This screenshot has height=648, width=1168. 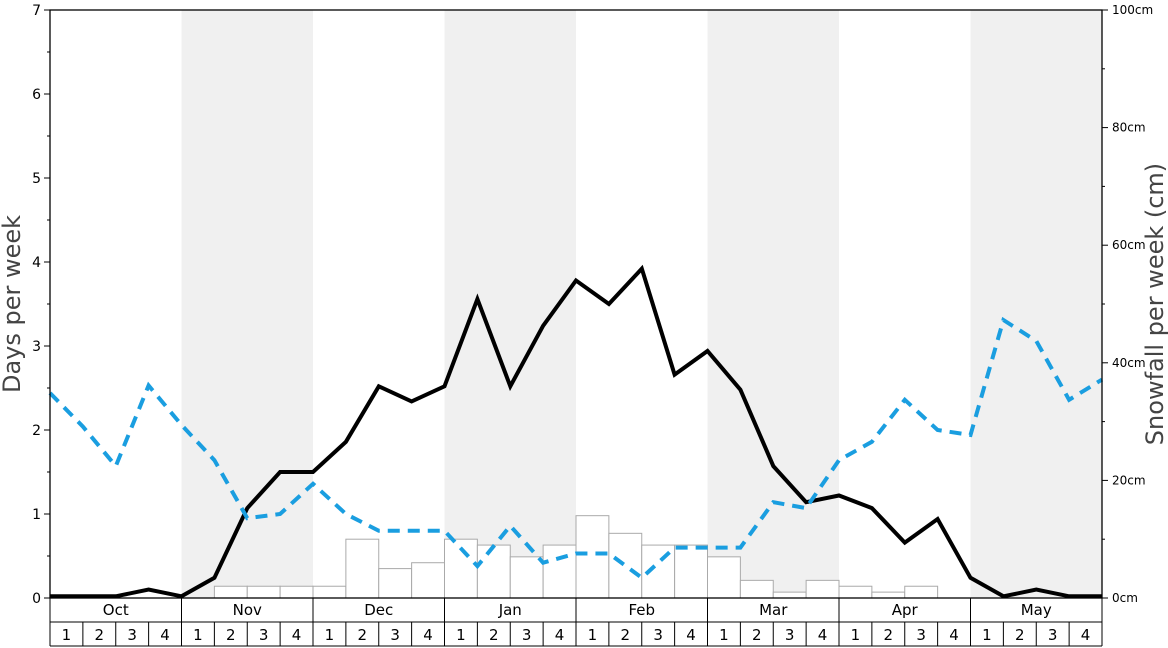 I want to click on y-tick-label: 5, so click(x=36, y=179).